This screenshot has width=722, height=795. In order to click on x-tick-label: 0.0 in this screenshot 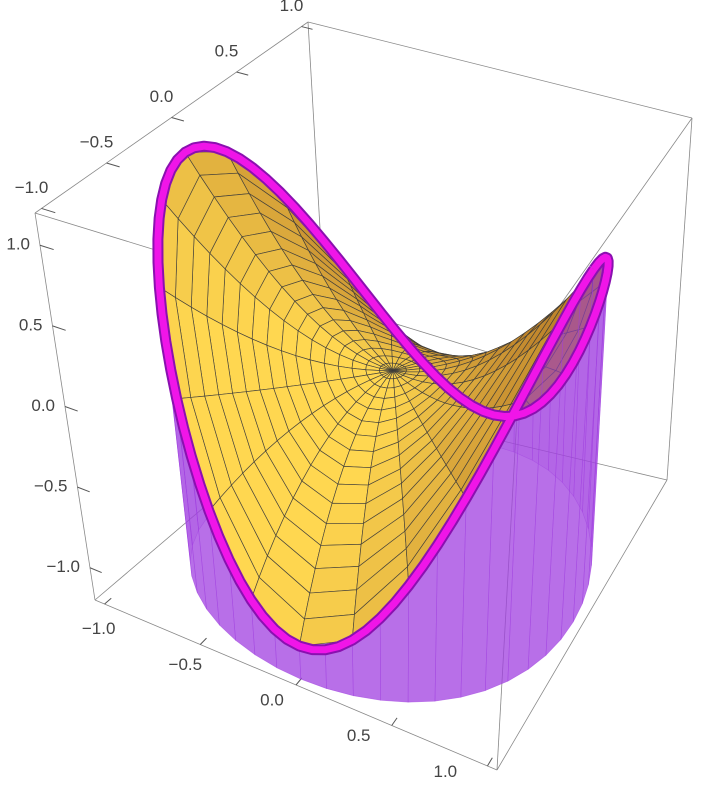, I will do `click(272, 699)`.